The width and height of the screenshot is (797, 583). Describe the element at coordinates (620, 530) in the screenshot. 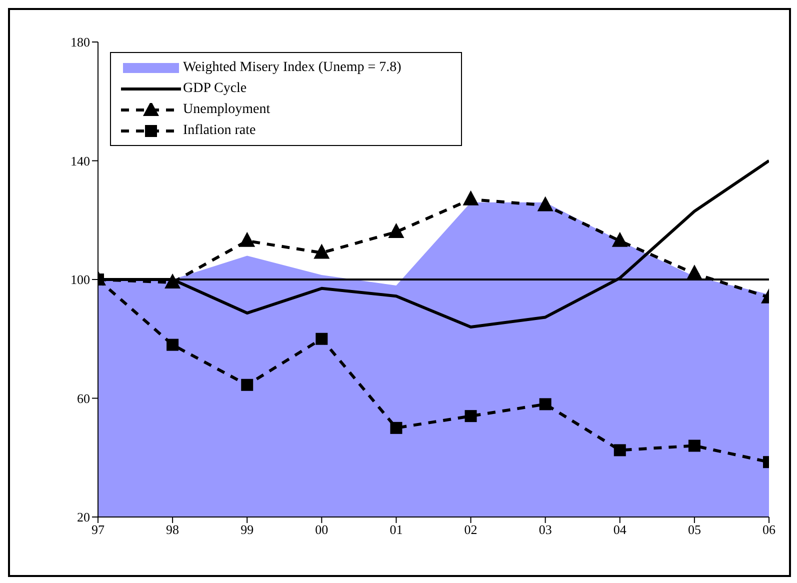

I see `x-tick-label: 04` at that location.